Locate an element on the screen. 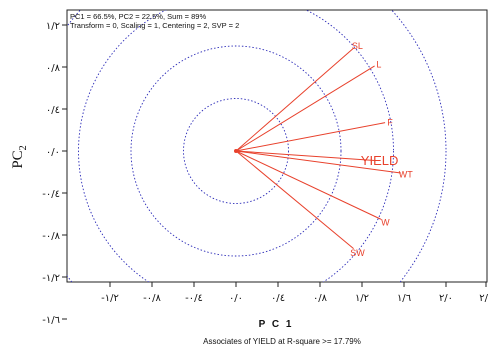  vector-label-w: W is located at coordinates (385, 222).